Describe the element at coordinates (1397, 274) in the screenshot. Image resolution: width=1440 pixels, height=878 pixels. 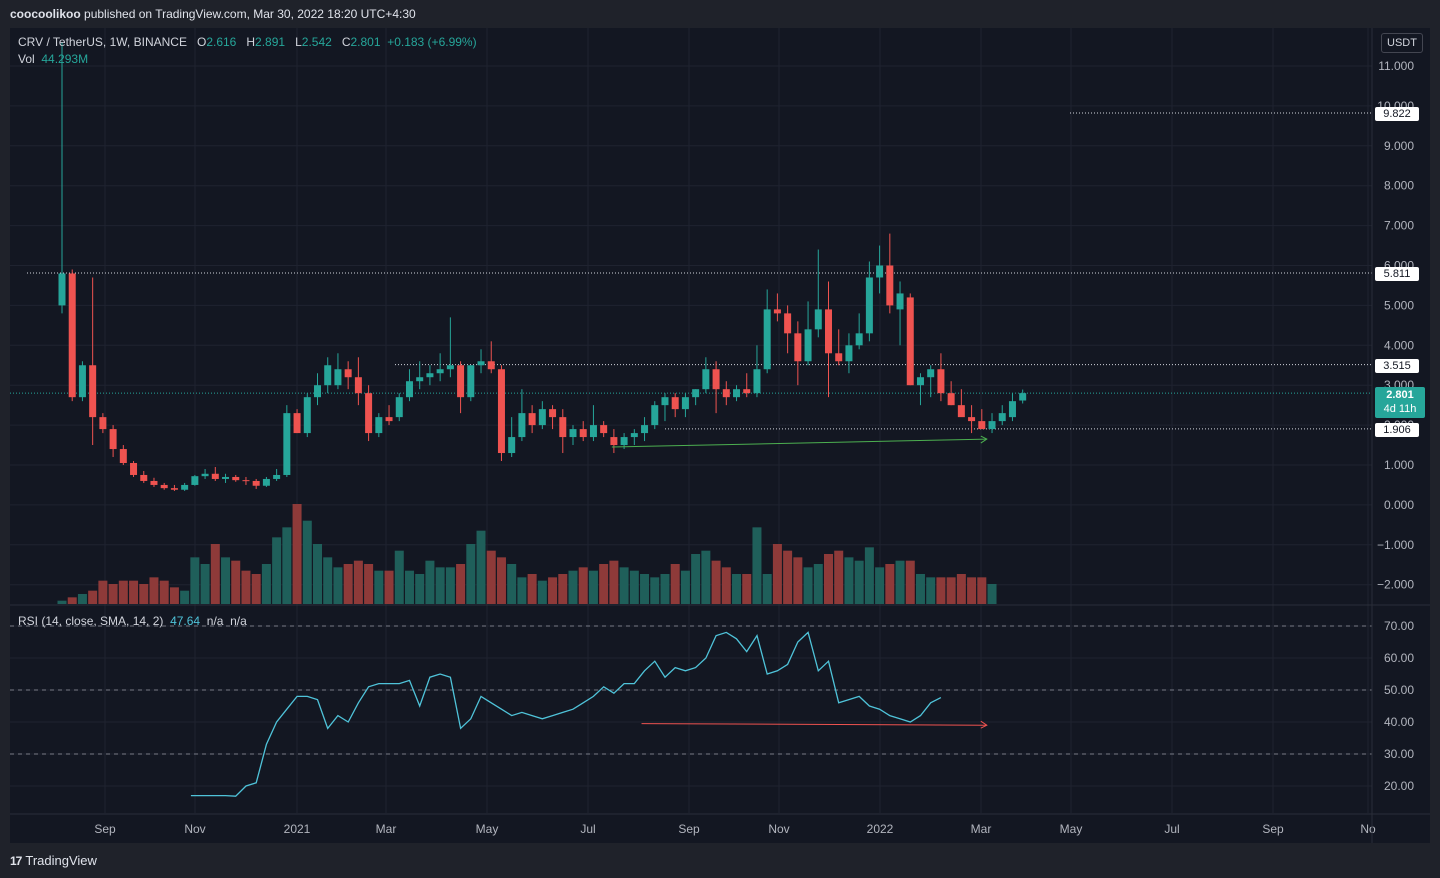
I see `level-tag-5811: 5.811` at that location.